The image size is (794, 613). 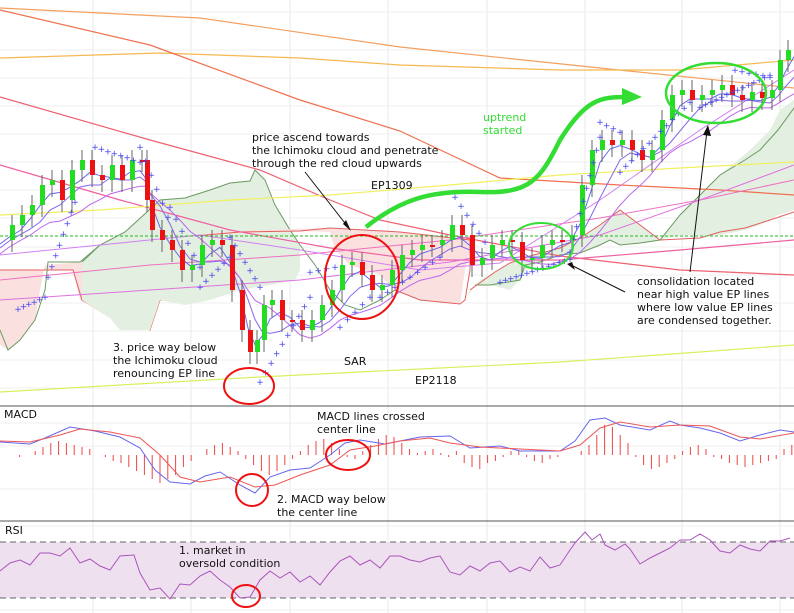 I want to click on annotation-ep2118: EP2118, so click(x=436, y=380).